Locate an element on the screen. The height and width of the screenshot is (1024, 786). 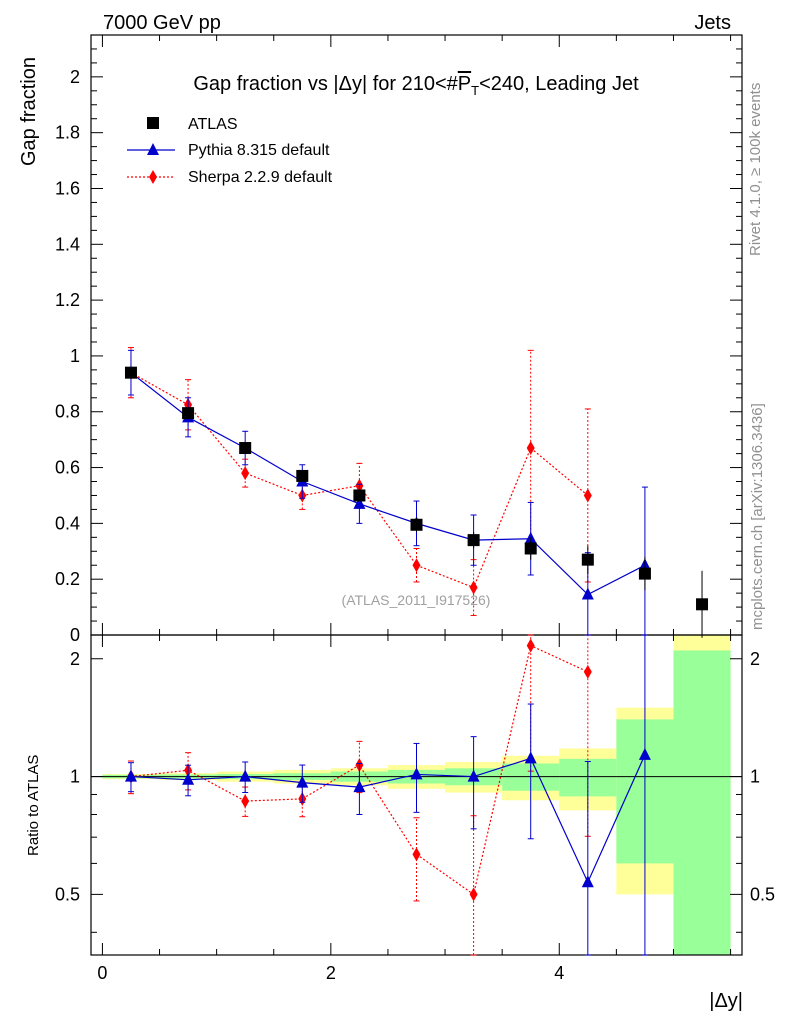
y-tick-label: 0.4 is located at coordinates (67, 523).